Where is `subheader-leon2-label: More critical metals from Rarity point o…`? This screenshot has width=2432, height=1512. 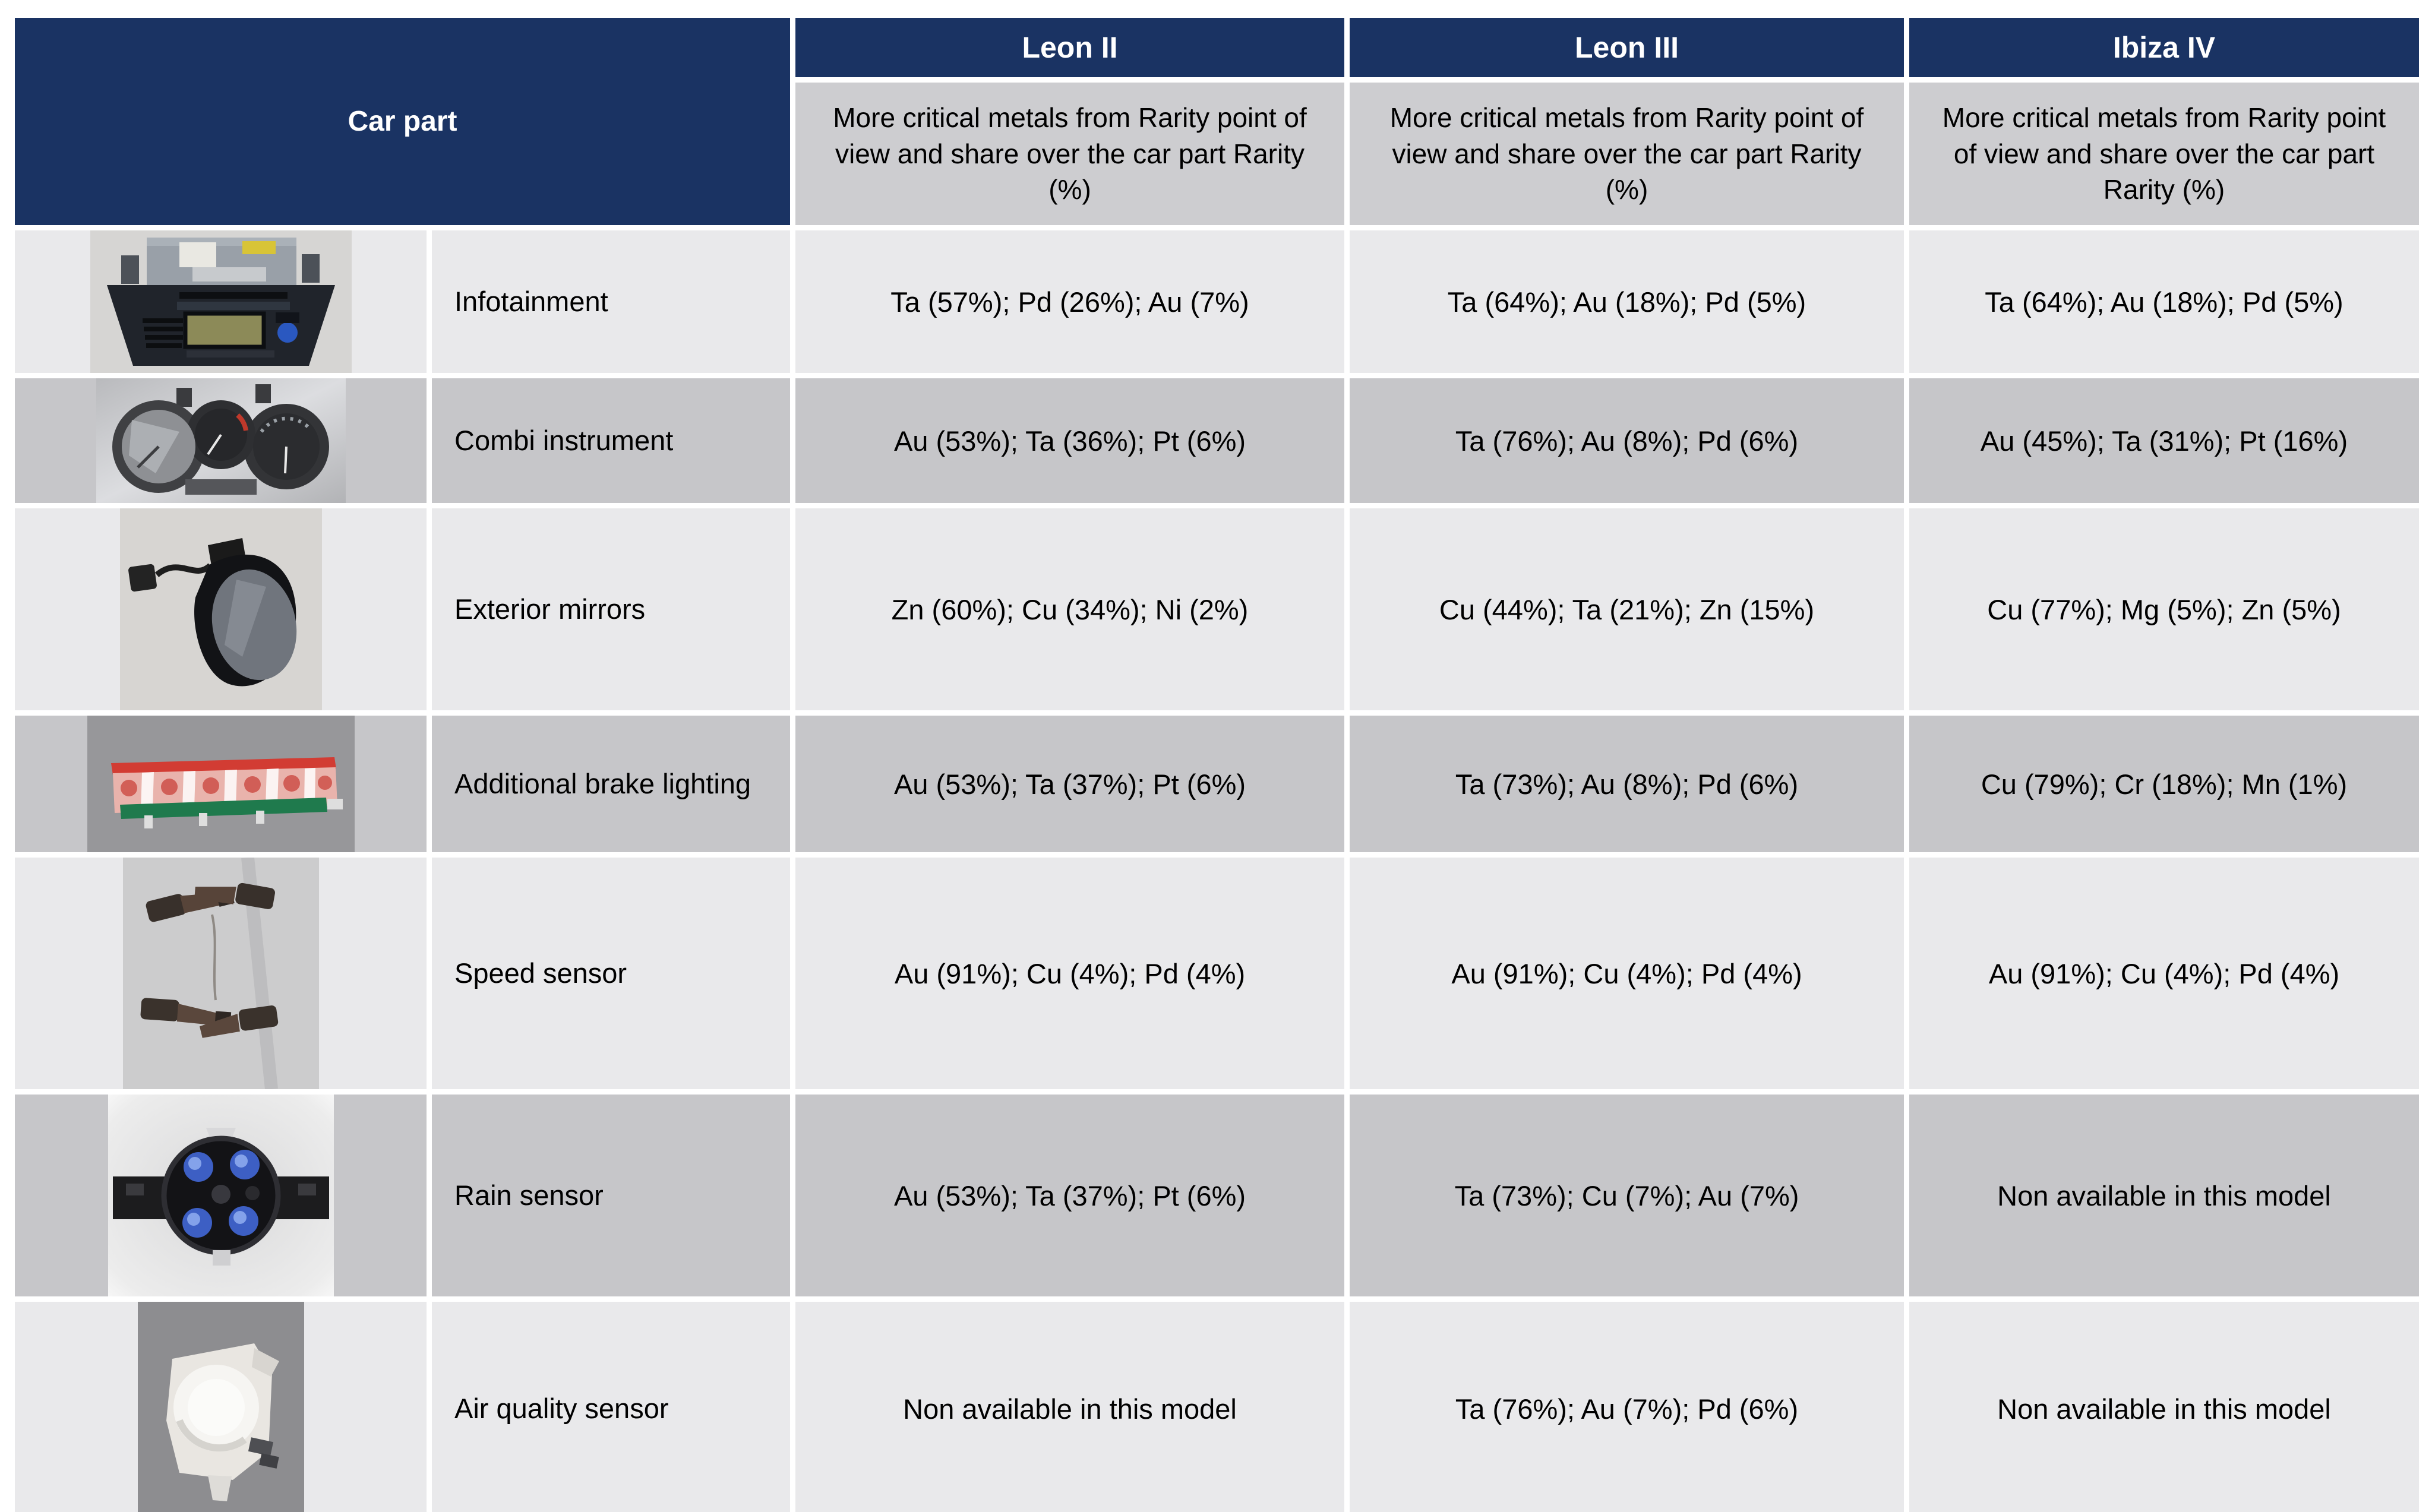
subheader-leon2-label: More critical metals from Rarity point o… is located at coordinates (1070, 153).